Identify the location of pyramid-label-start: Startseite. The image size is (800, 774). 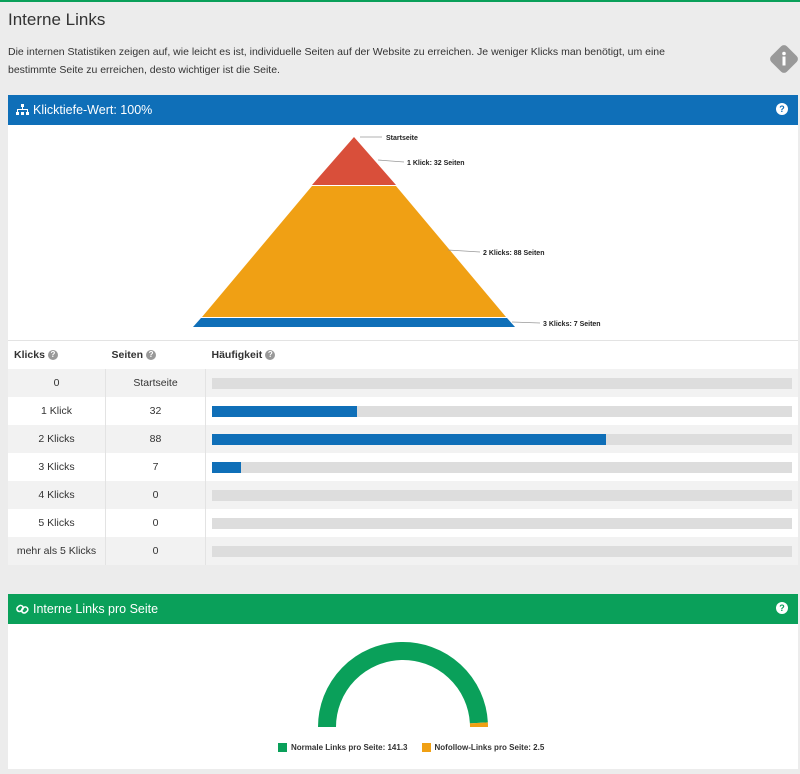
(402, 138).